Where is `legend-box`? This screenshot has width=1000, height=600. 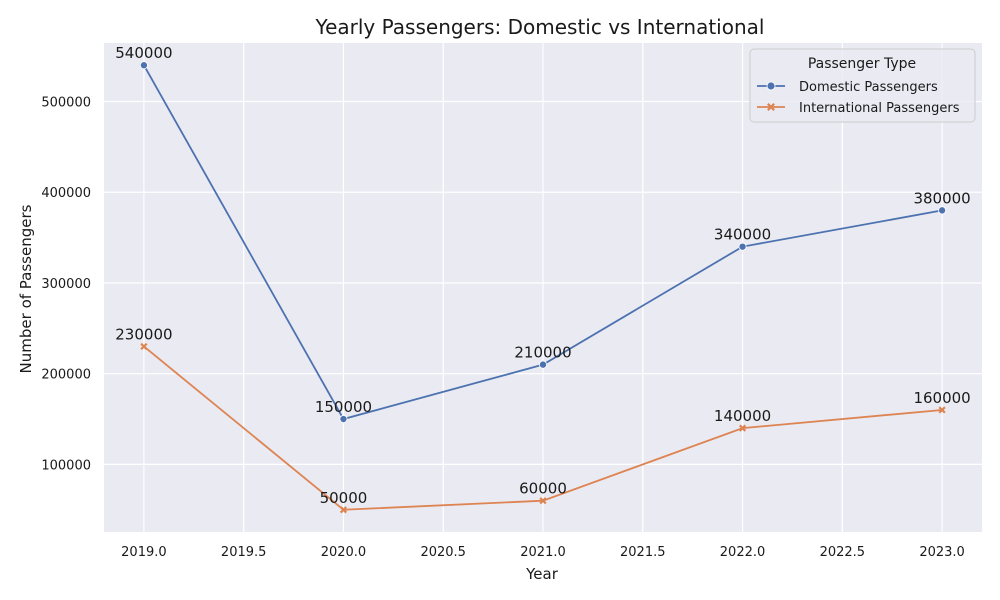 legend-box is located at coordinates (862, 85).